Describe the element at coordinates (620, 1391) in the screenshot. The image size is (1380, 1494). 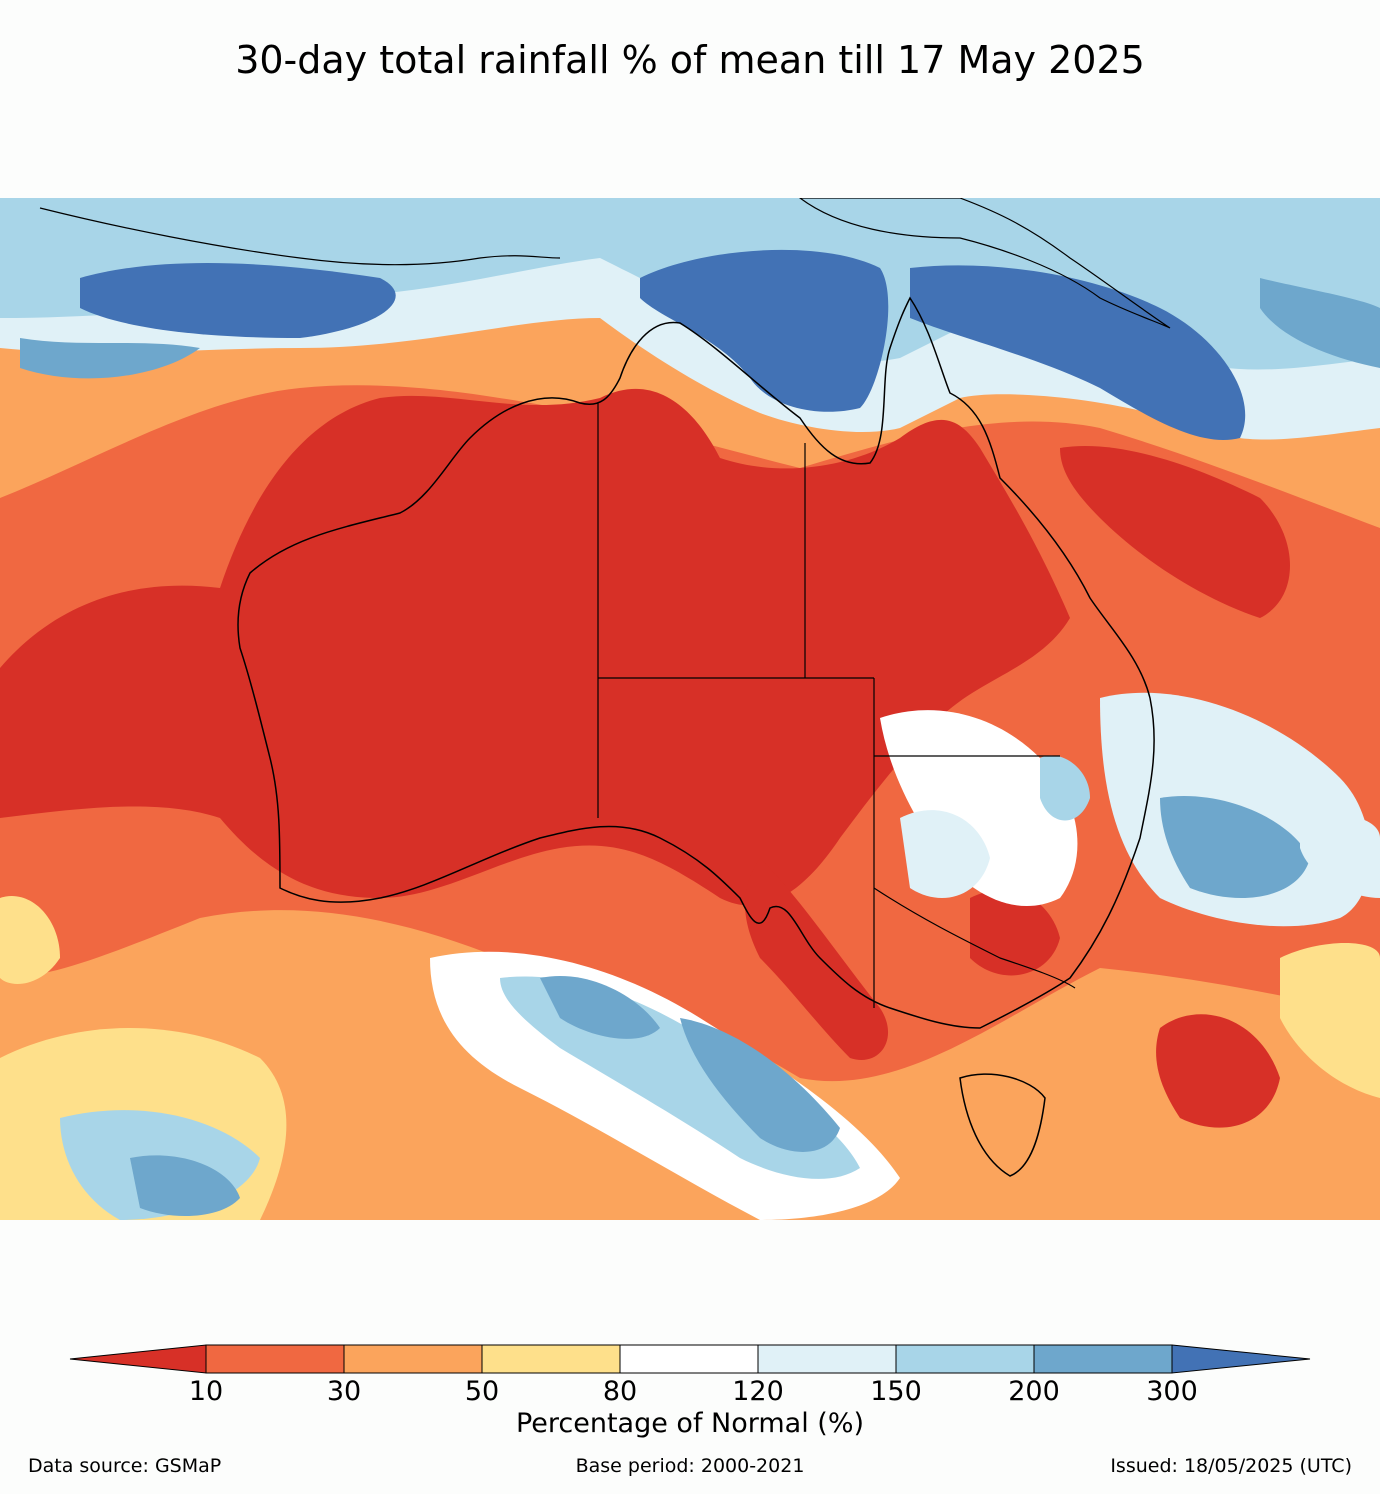
I see `colorbar-tick-label: 80` at that location.